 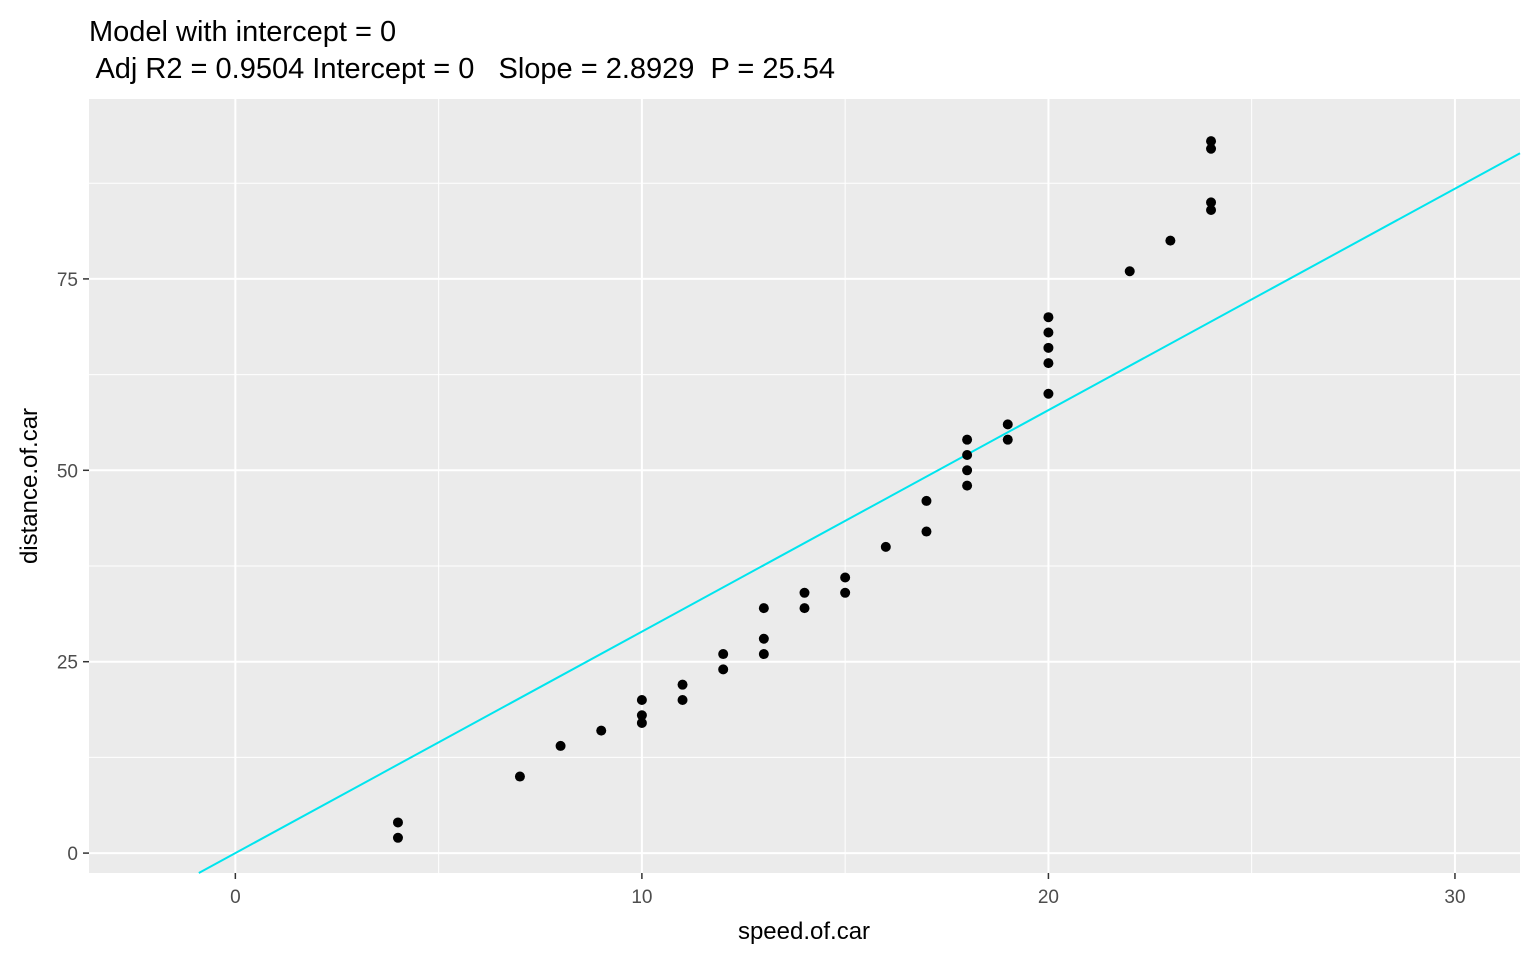 What do you see at coordinates (235, 897) in the screenshot?
I see `x-tick-label: 0` at bounding box center [235, 897].